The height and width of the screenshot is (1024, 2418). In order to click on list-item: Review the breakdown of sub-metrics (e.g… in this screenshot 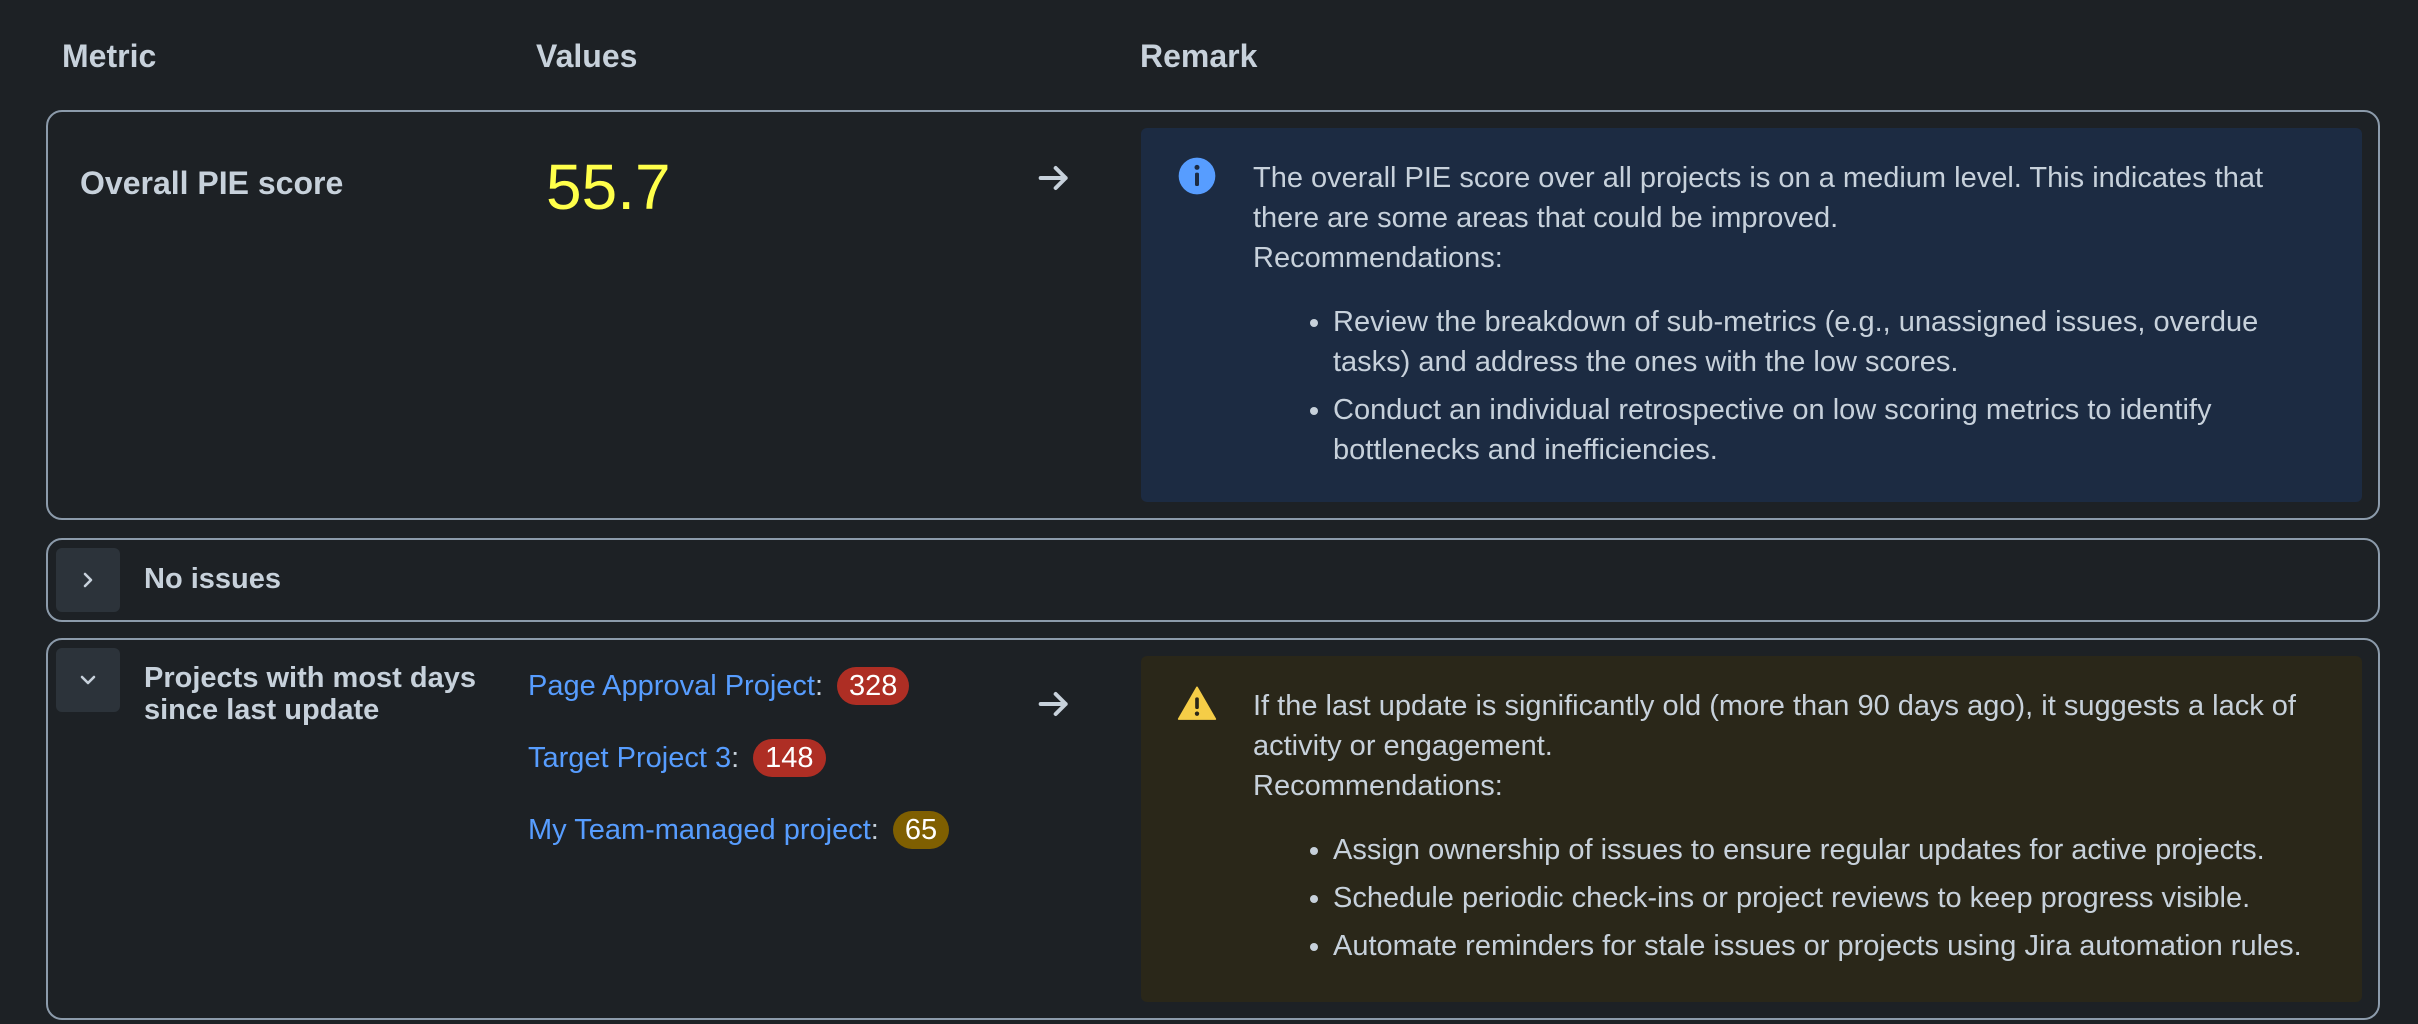, I will do `click(1832, 342)`.